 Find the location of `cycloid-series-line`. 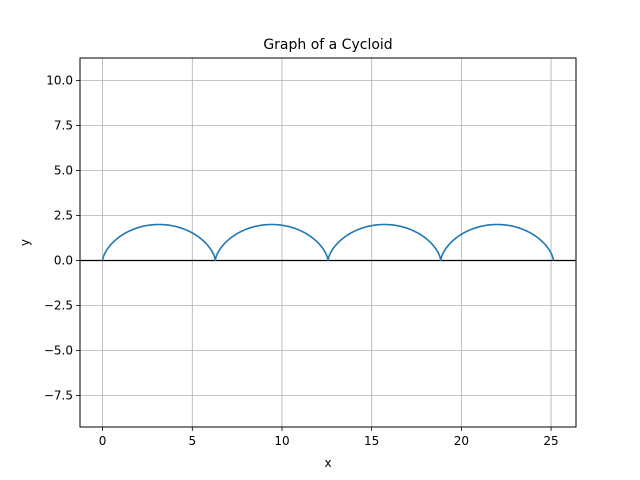

cycloid-series-line is located at coordinates (328, 242).